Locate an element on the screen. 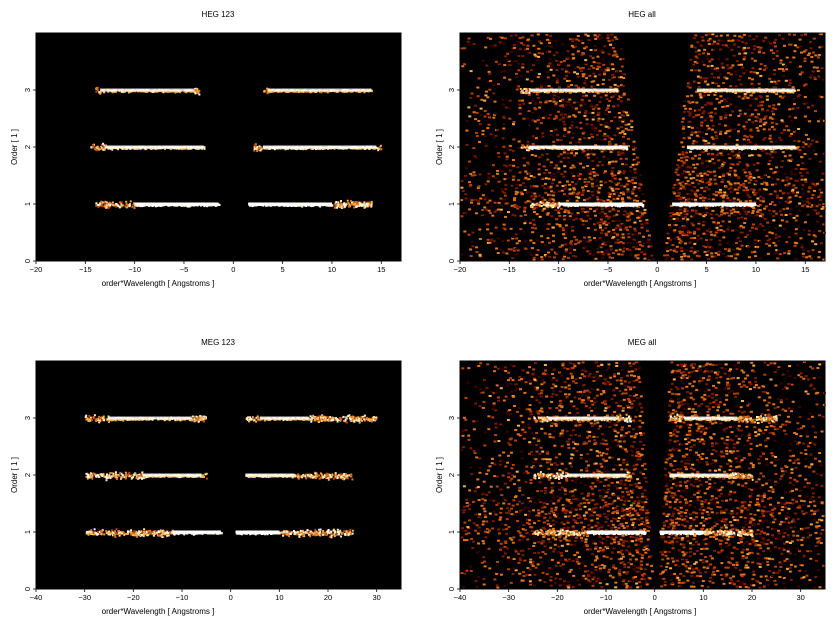 The image size is (836, 627). band-core is located at coordinates (319, 90).